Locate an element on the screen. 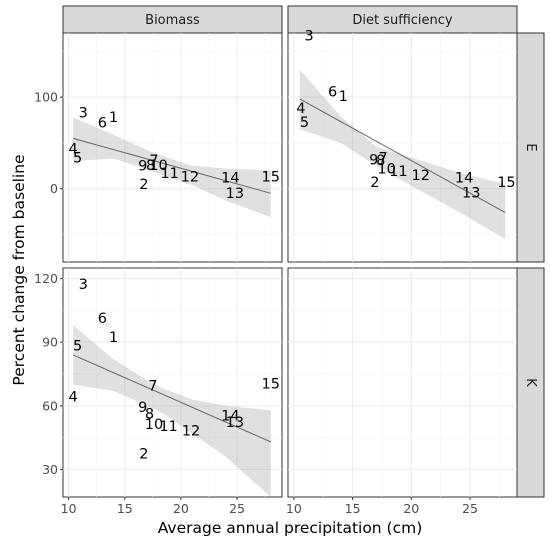 This screenshot has height=544, width=550. y-tick-label: 0 is located at coordinates (54, 188).